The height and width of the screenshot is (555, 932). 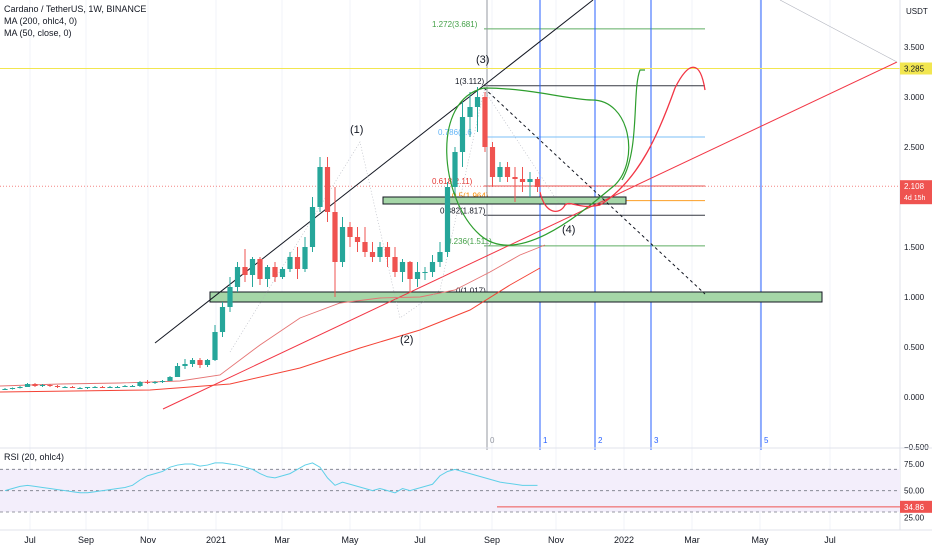 I want to click on time-tick-label: Mar, so click(x=282, y=540).